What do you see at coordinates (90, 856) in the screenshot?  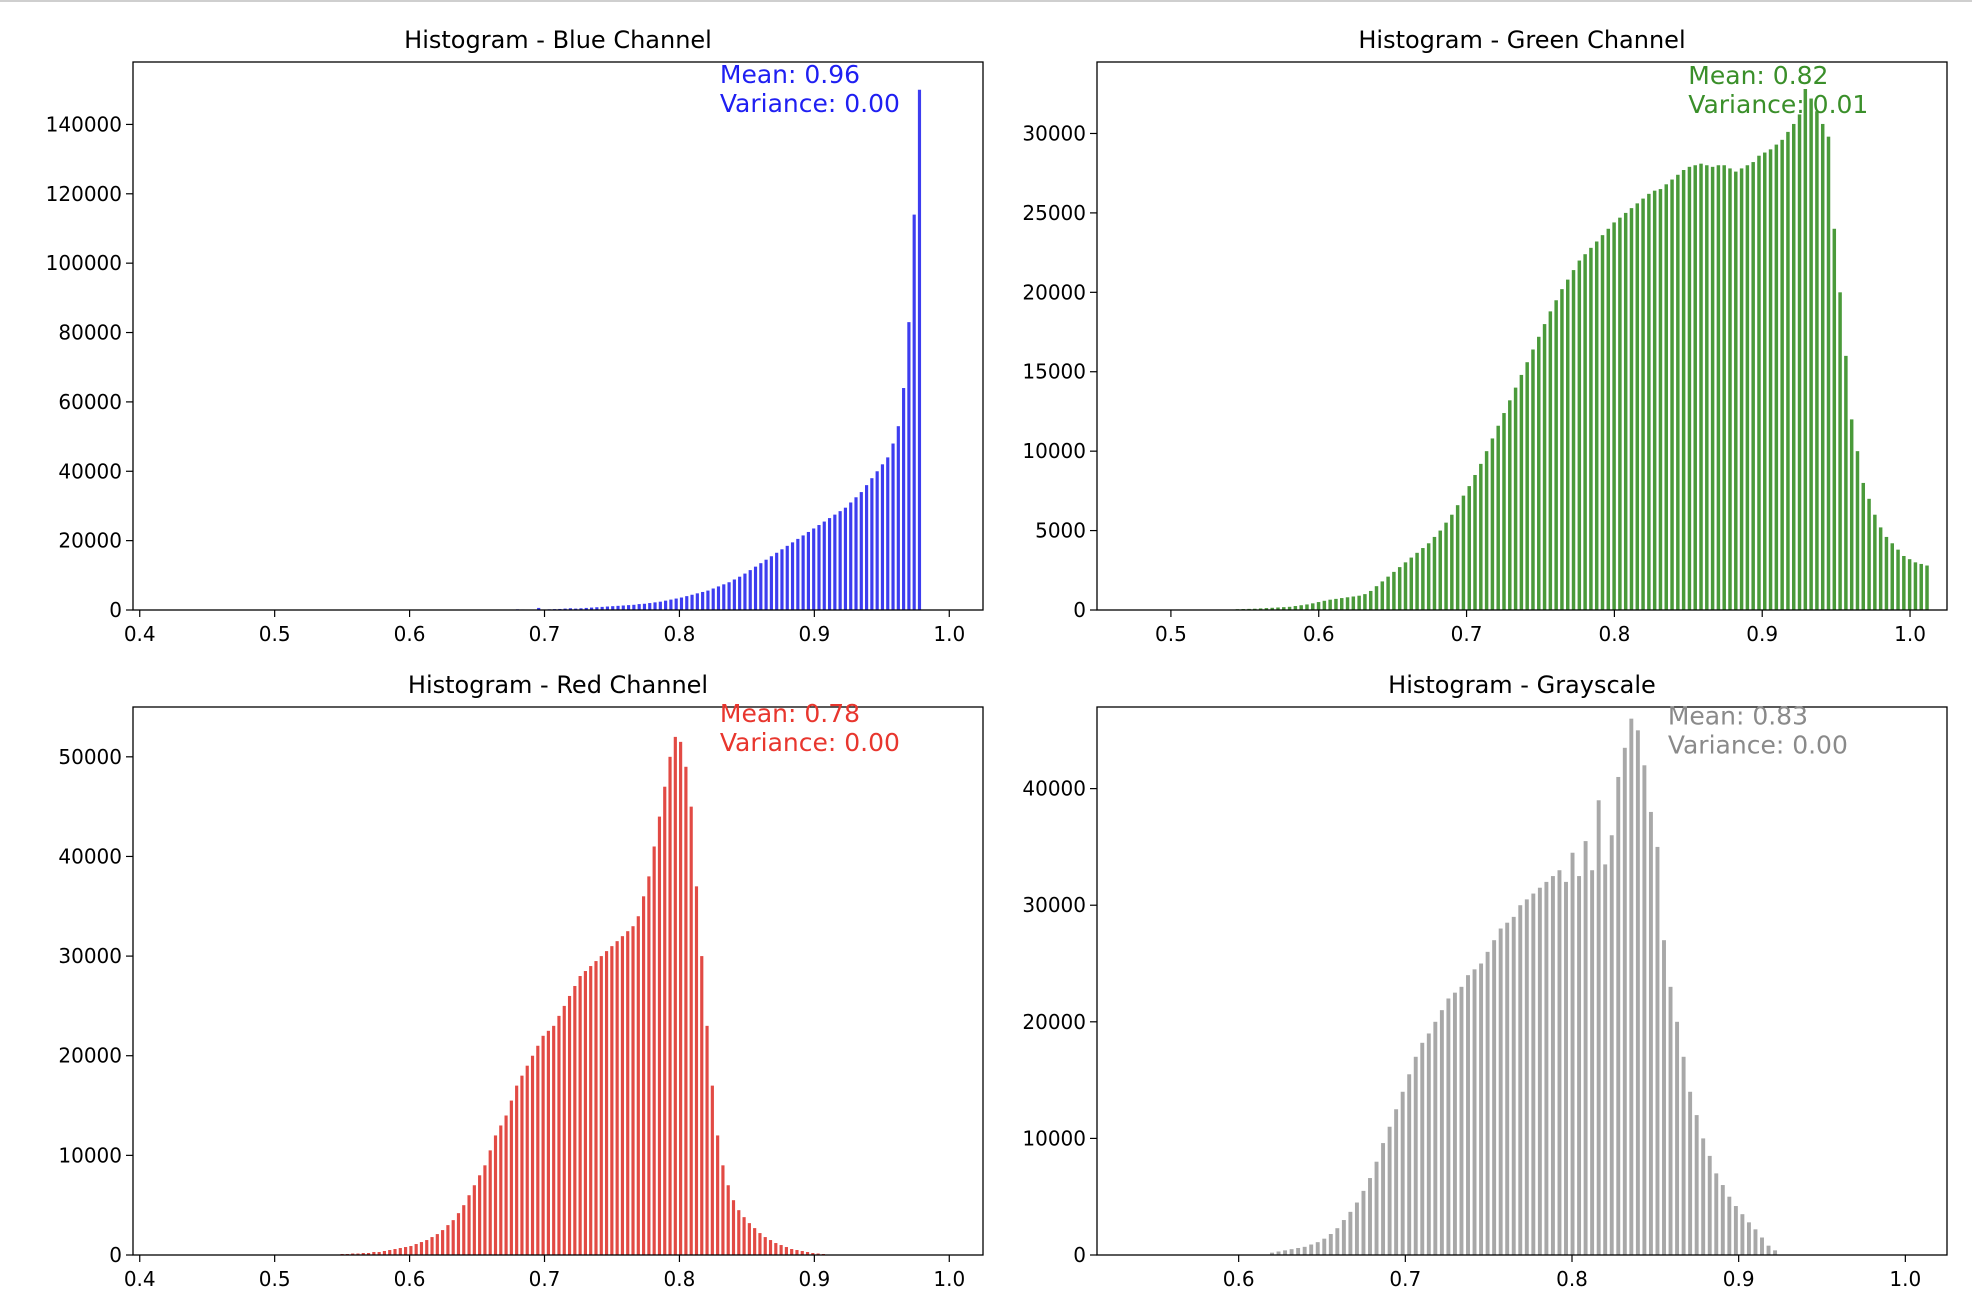 I see `y-tick-label: 40000` at bounding box center [90, 856].